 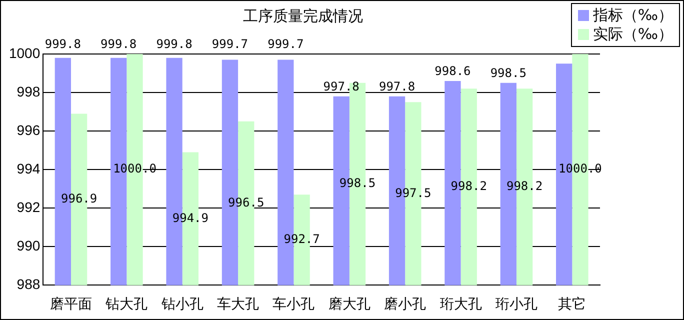 I want to click on x-tick-label: 磨小孔, so click(x=405, y=303).